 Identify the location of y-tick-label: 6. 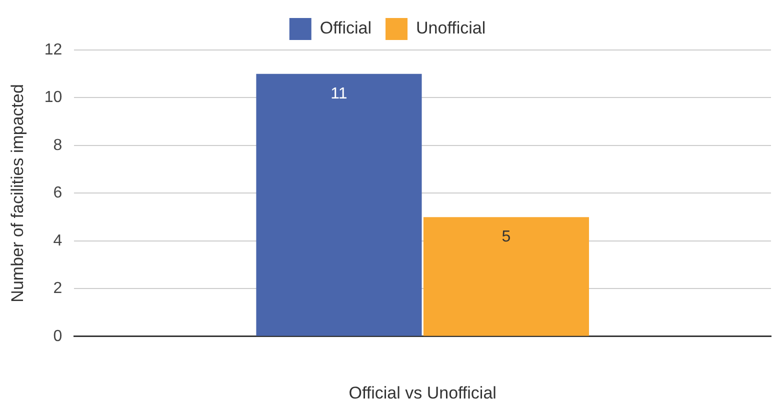
(57, 193).